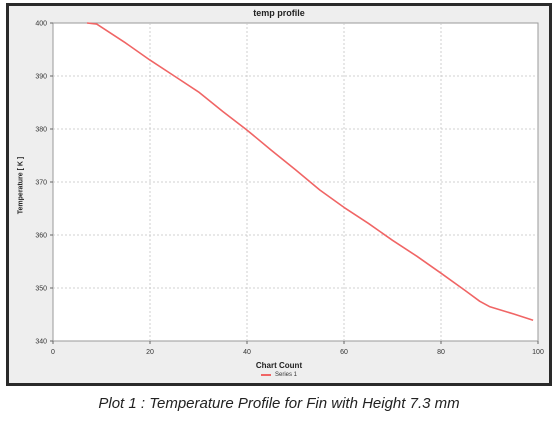  Describe the element at coordinates (279, 13) in the screenshot. I see `chart-title: temp profile` at that location.